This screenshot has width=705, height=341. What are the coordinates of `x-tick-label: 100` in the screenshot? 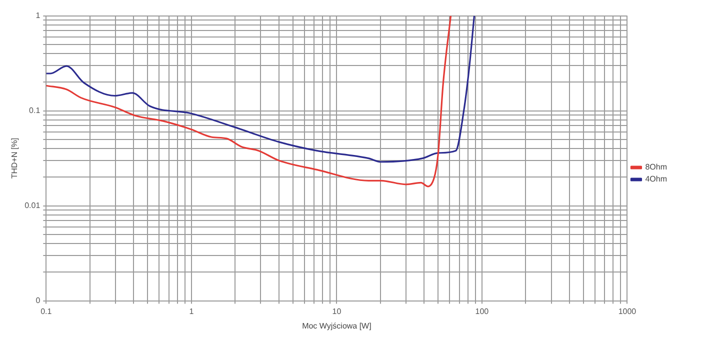 It's located at (482, 311).